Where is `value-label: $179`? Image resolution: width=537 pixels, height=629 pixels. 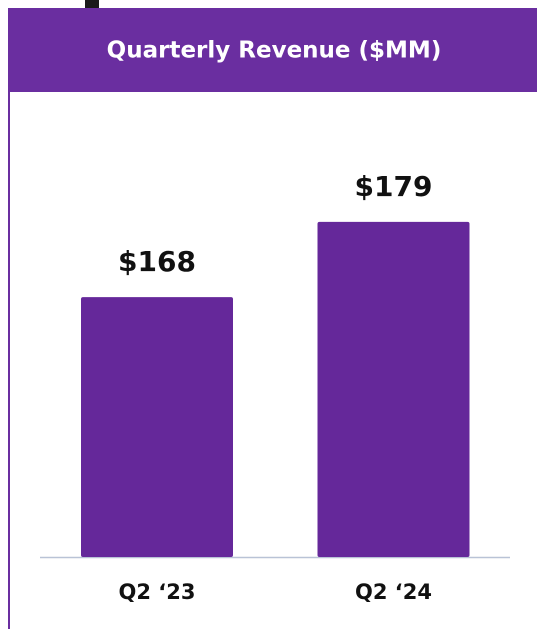
value-label: $179 is located at coordinates (394, 186).